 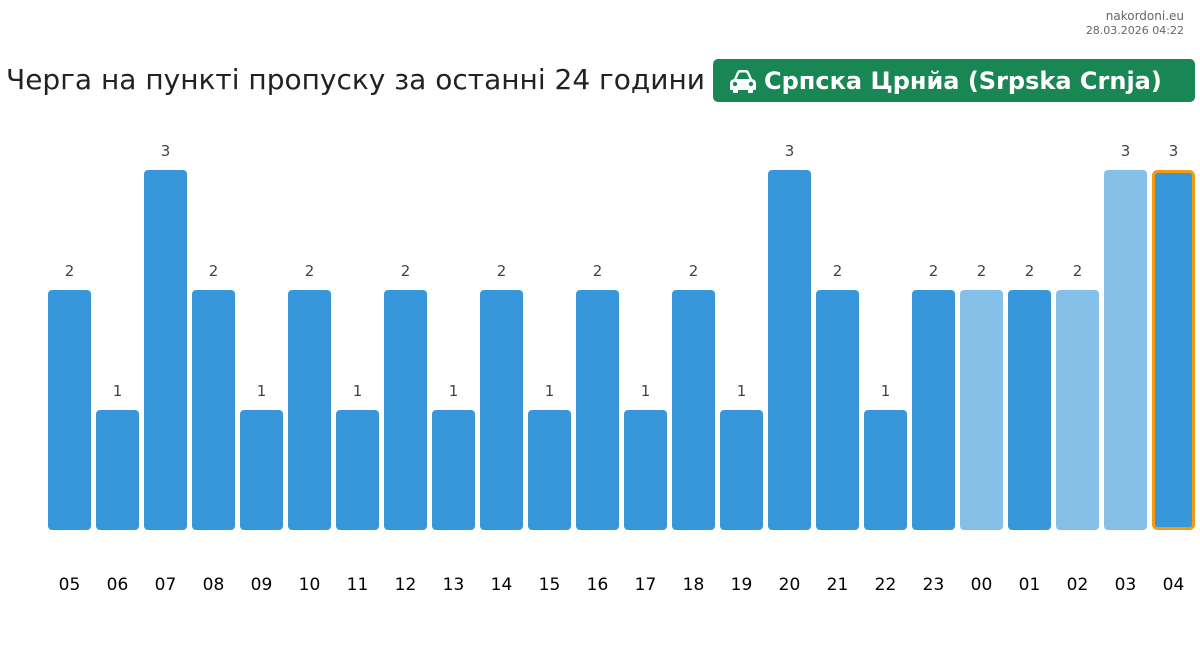 I want to click on x-tick-label-16: 16, so click(x=598, y=585).